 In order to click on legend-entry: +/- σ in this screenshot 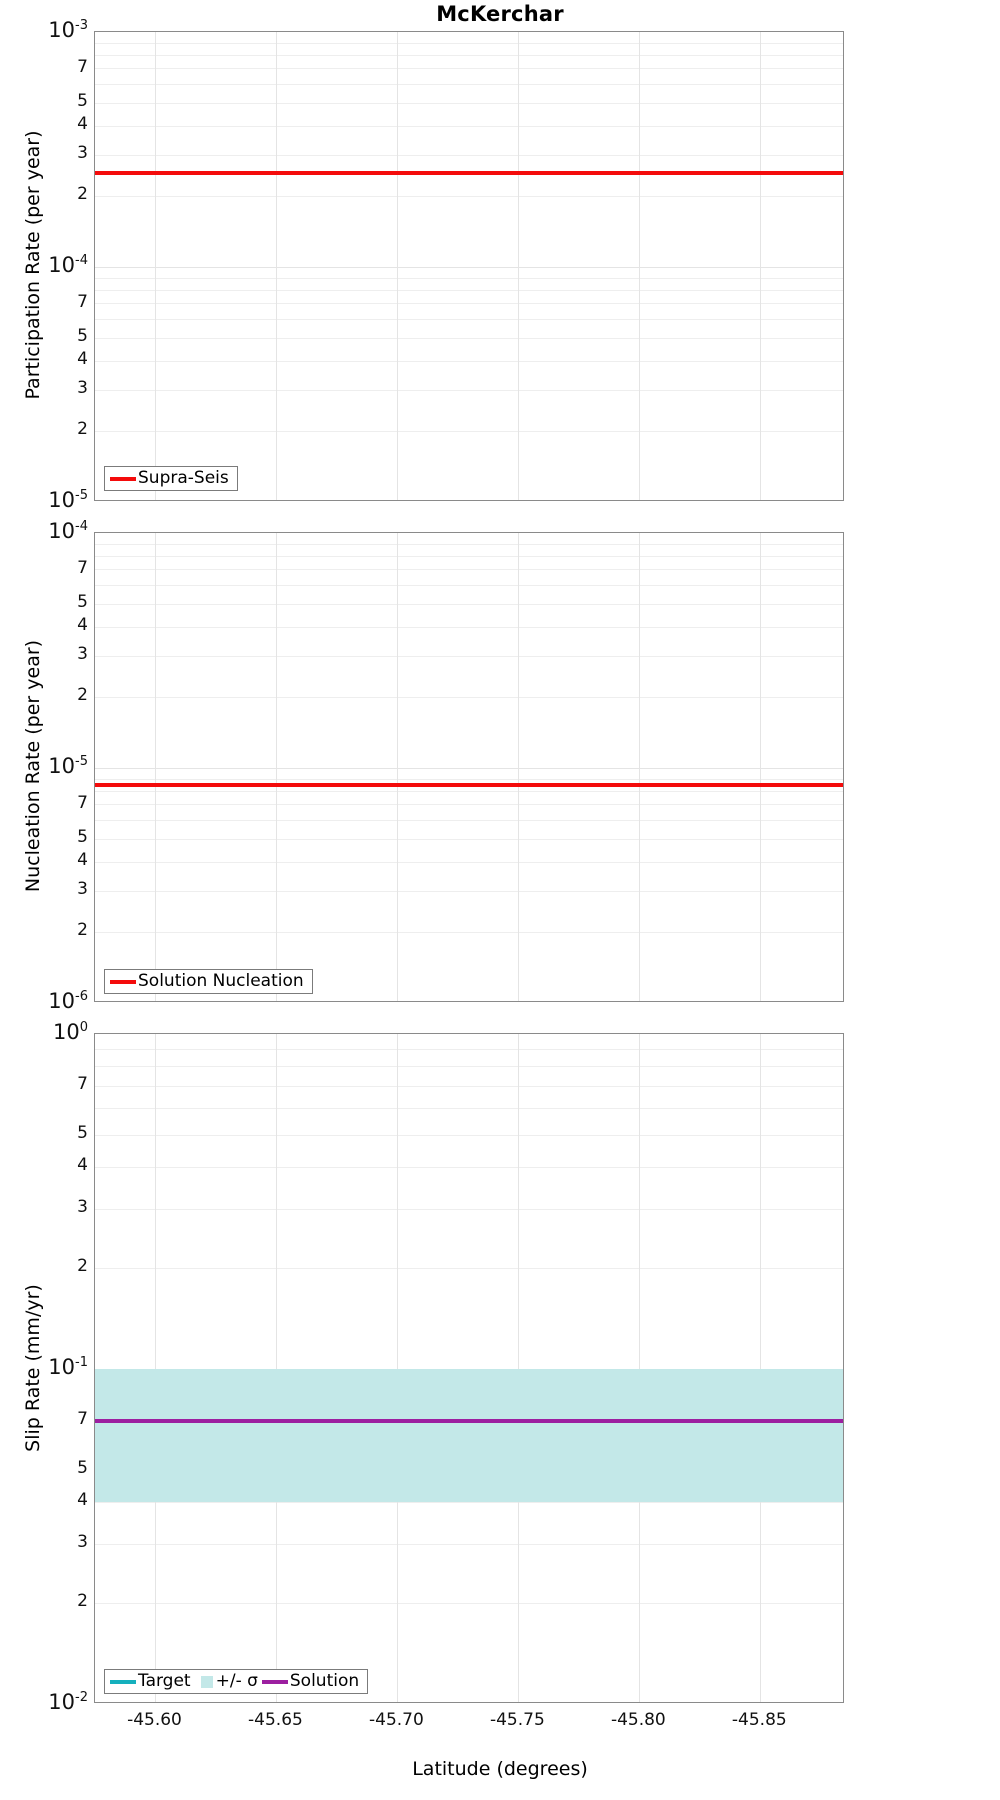, I will do `click(227, 1681)`.